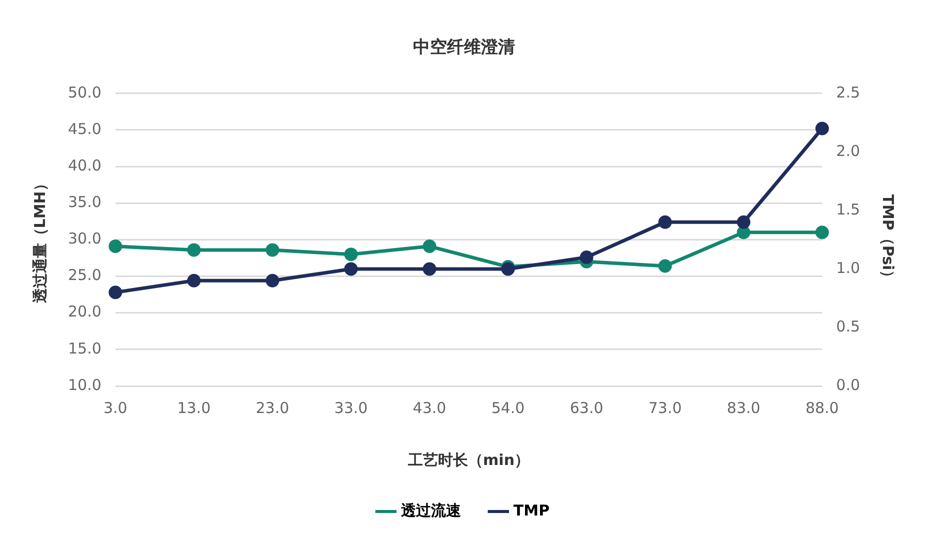 The height and width of the screenshot is (547, 928). What do you see at coordinates (85, 275) in the screenshot?
I see `y-tick-label: 25.0` at bounding box center [85, 275].